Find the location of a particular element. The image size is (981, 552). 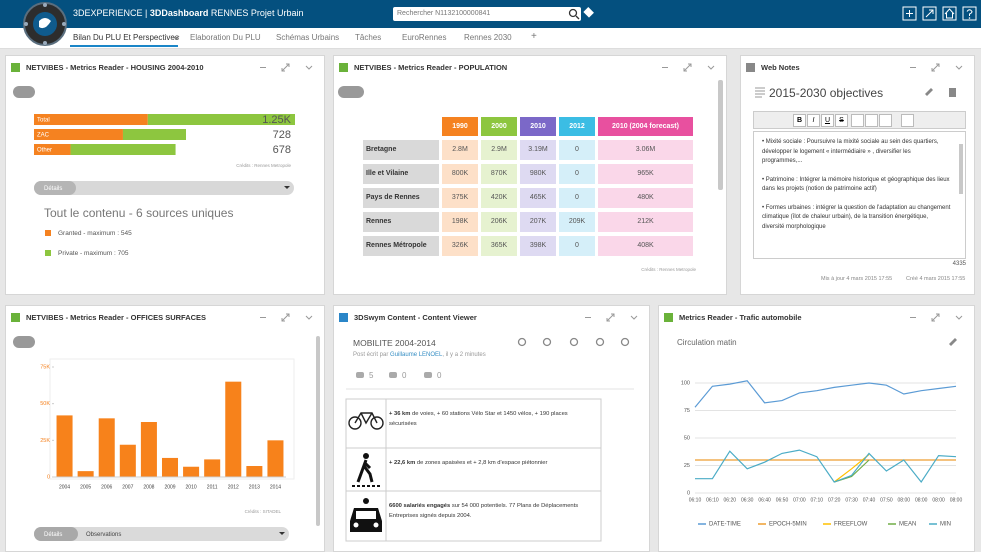

counter: 5 is located at coordinates (371, 375).